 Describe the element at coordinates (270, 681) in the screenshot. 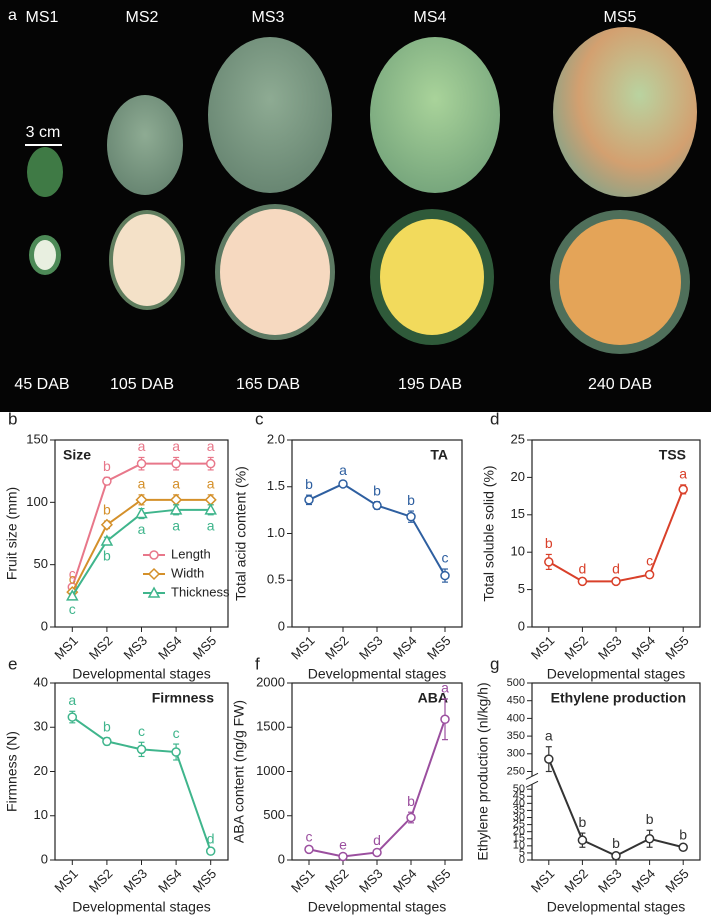

I see `y-tick-label: 2000` at that location.